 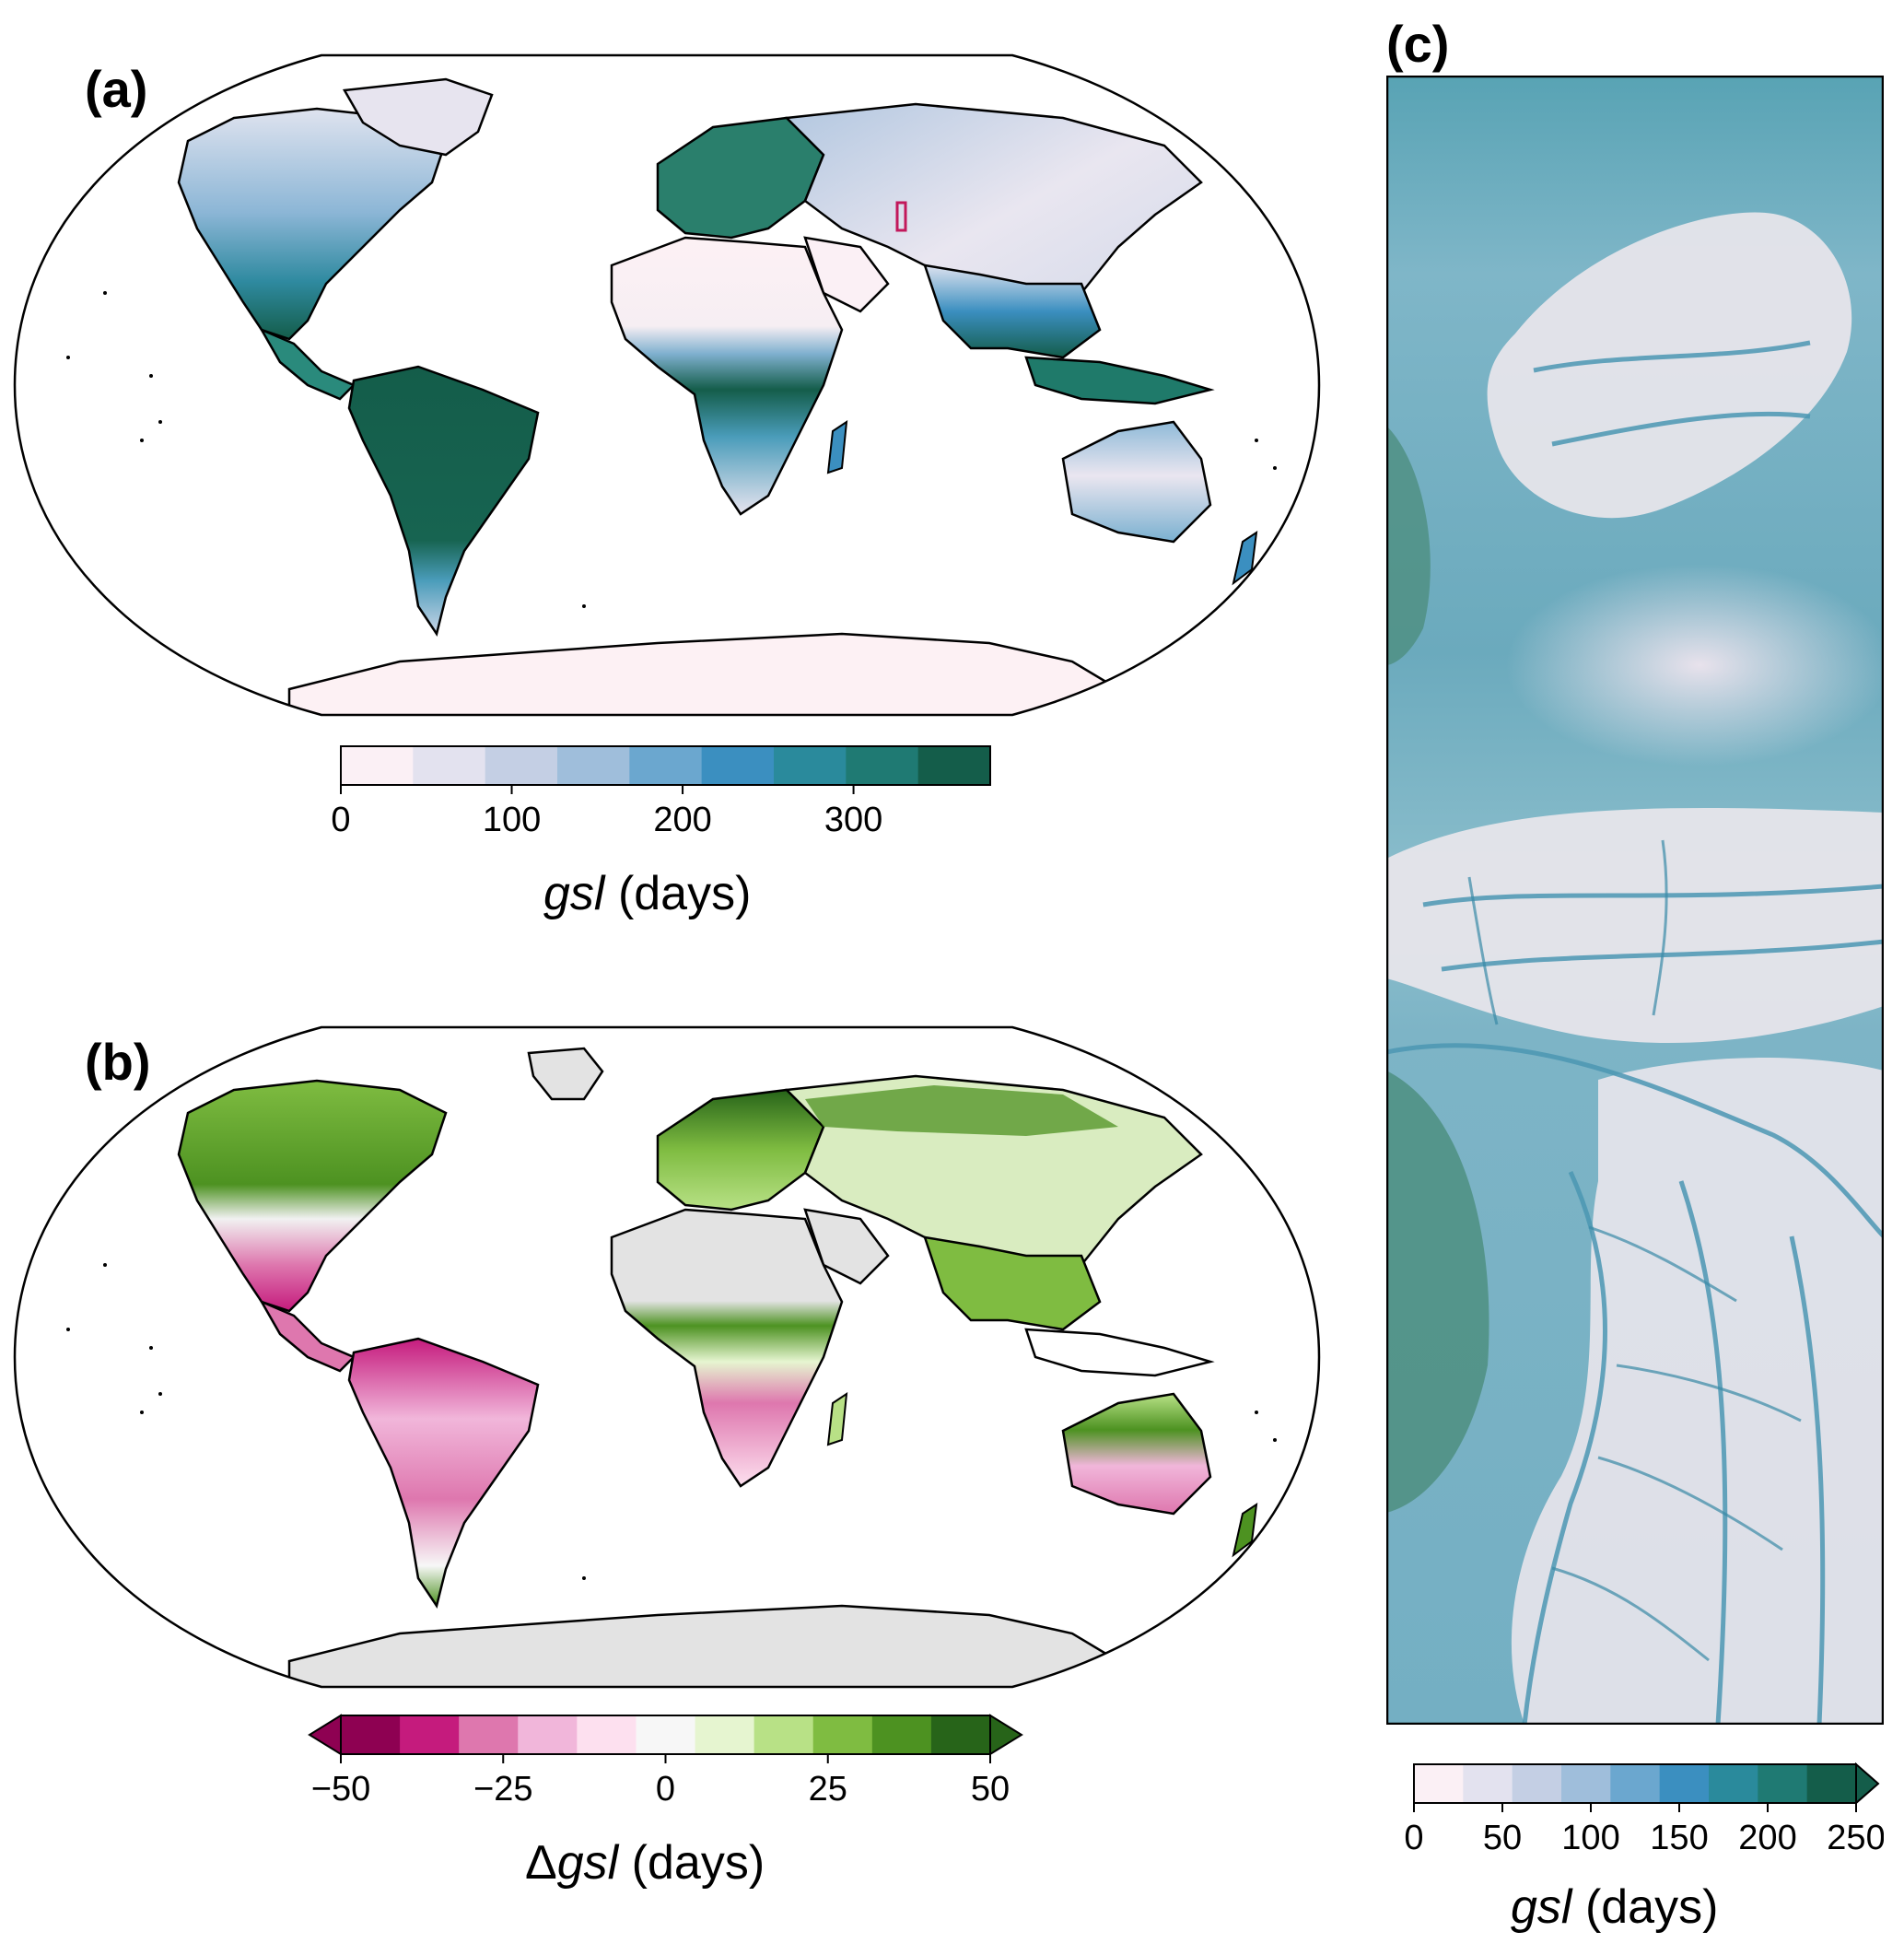 I want to click on panel-b-label: (b), so click(x=118, y=1062).